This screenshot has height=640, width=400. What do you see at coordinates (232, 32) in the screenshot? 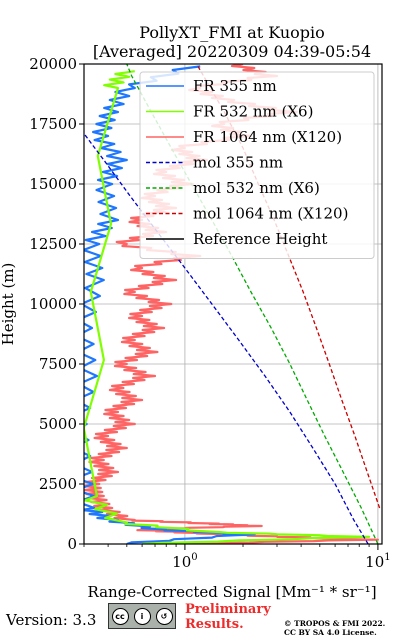
I see `chart-title-line1: PollyXT_FMI at Kuopio` at bounding box center [232, 32].